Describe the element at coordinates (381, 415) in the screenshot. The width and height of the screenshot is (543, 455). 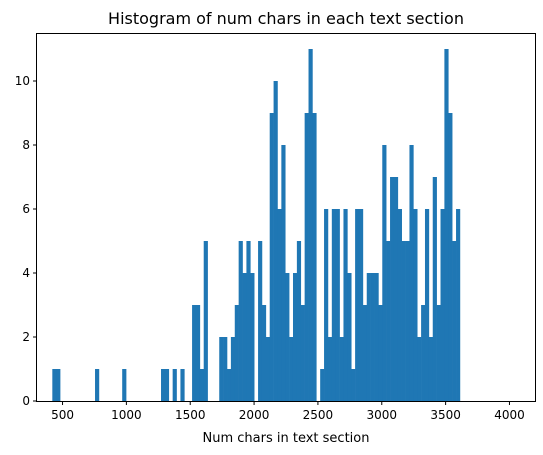
I see `x-tick-label: 3000` at that location.